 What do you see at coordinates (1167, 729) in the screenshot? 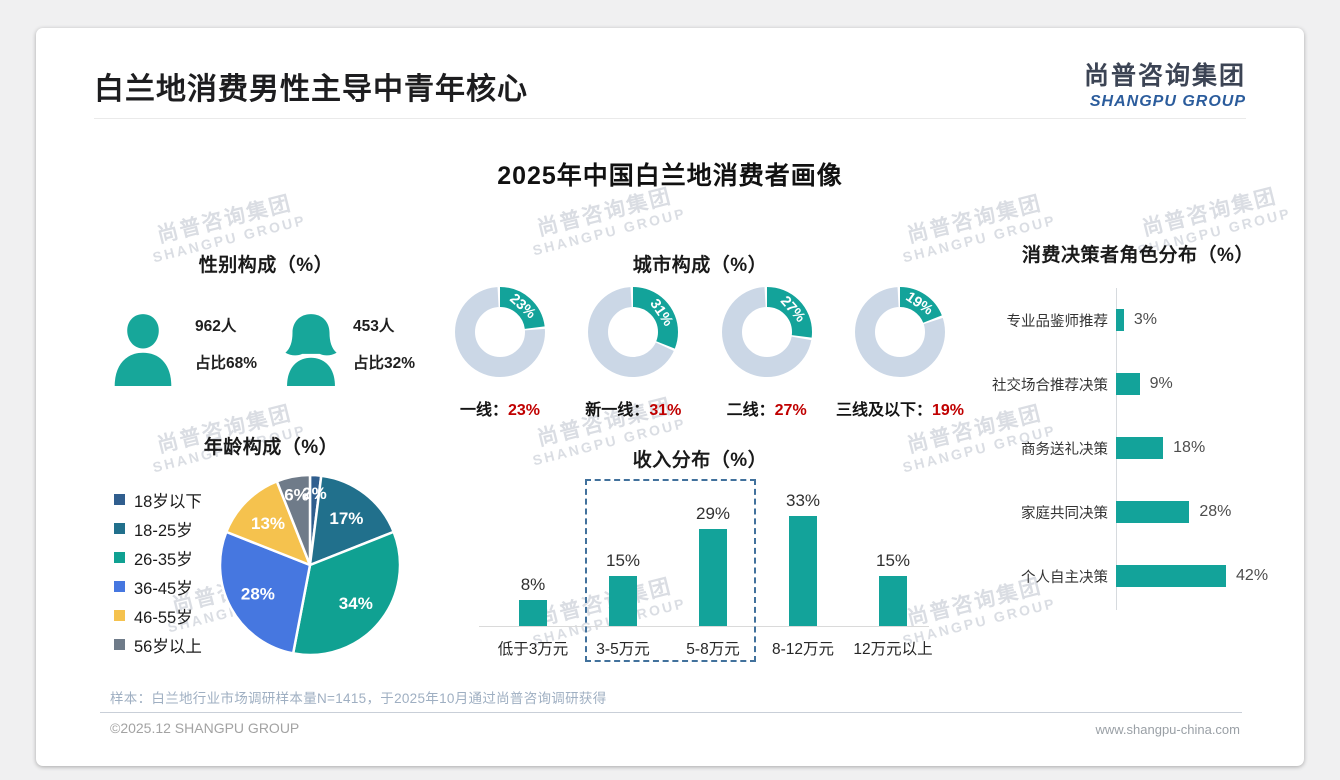
I see `website-text: www.shangpu-china.com` at bounding box center [1167, 729].